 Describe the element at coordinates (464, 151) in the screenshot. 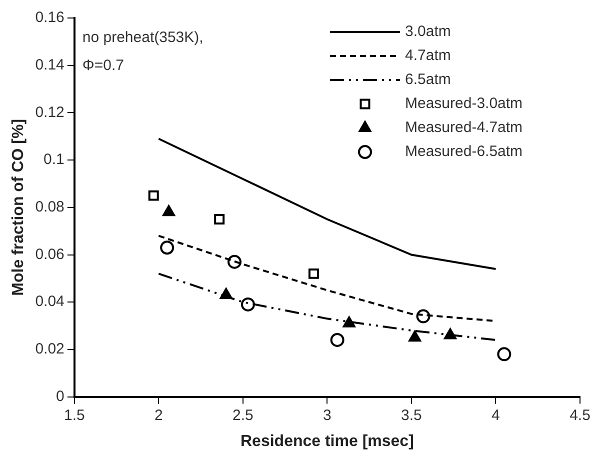

I see `legend-label: Measured-6.5atm` at that location.